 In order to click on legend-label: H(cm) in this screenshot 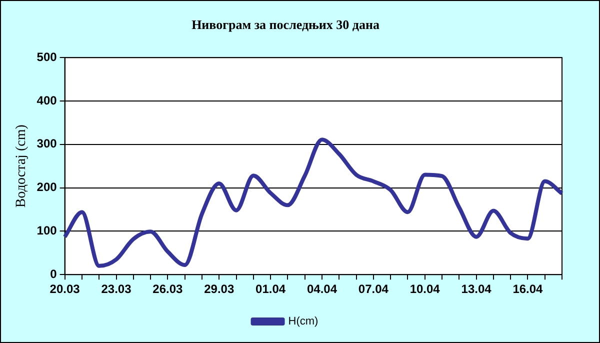, I will do `click(303, 322)`.